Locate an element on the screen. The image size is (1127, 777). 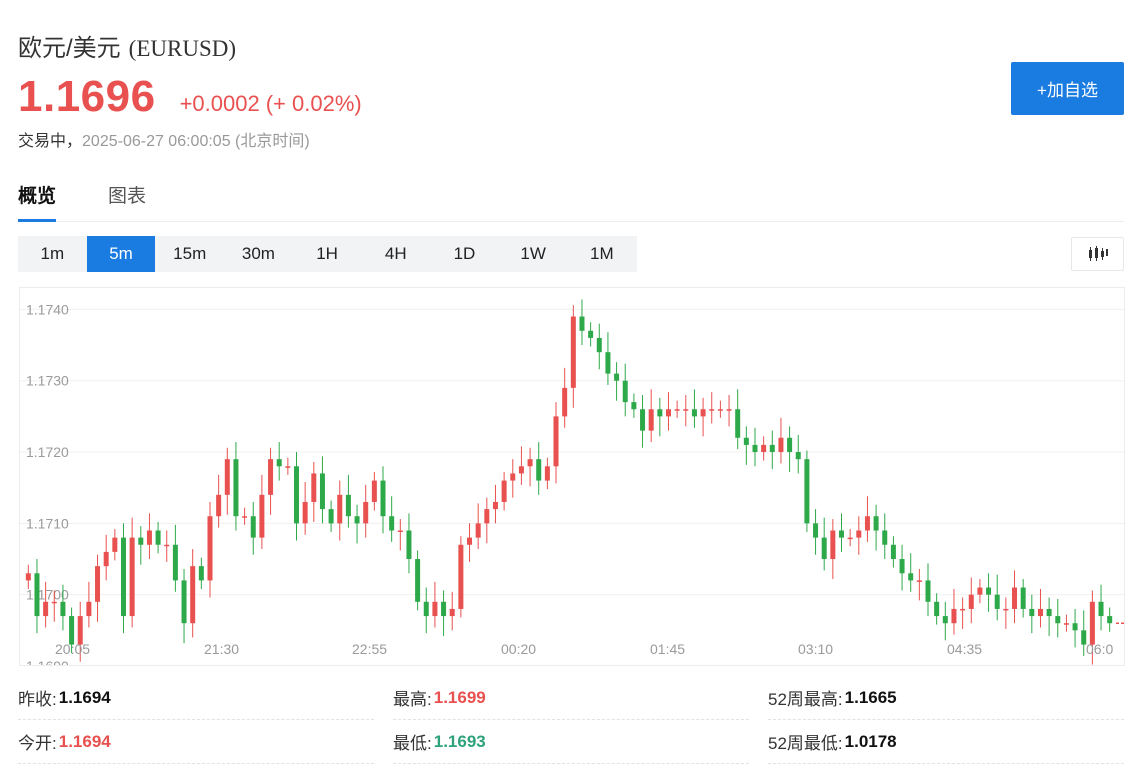
x-tick-label: 00:20 is located at coordinates (518, 649).